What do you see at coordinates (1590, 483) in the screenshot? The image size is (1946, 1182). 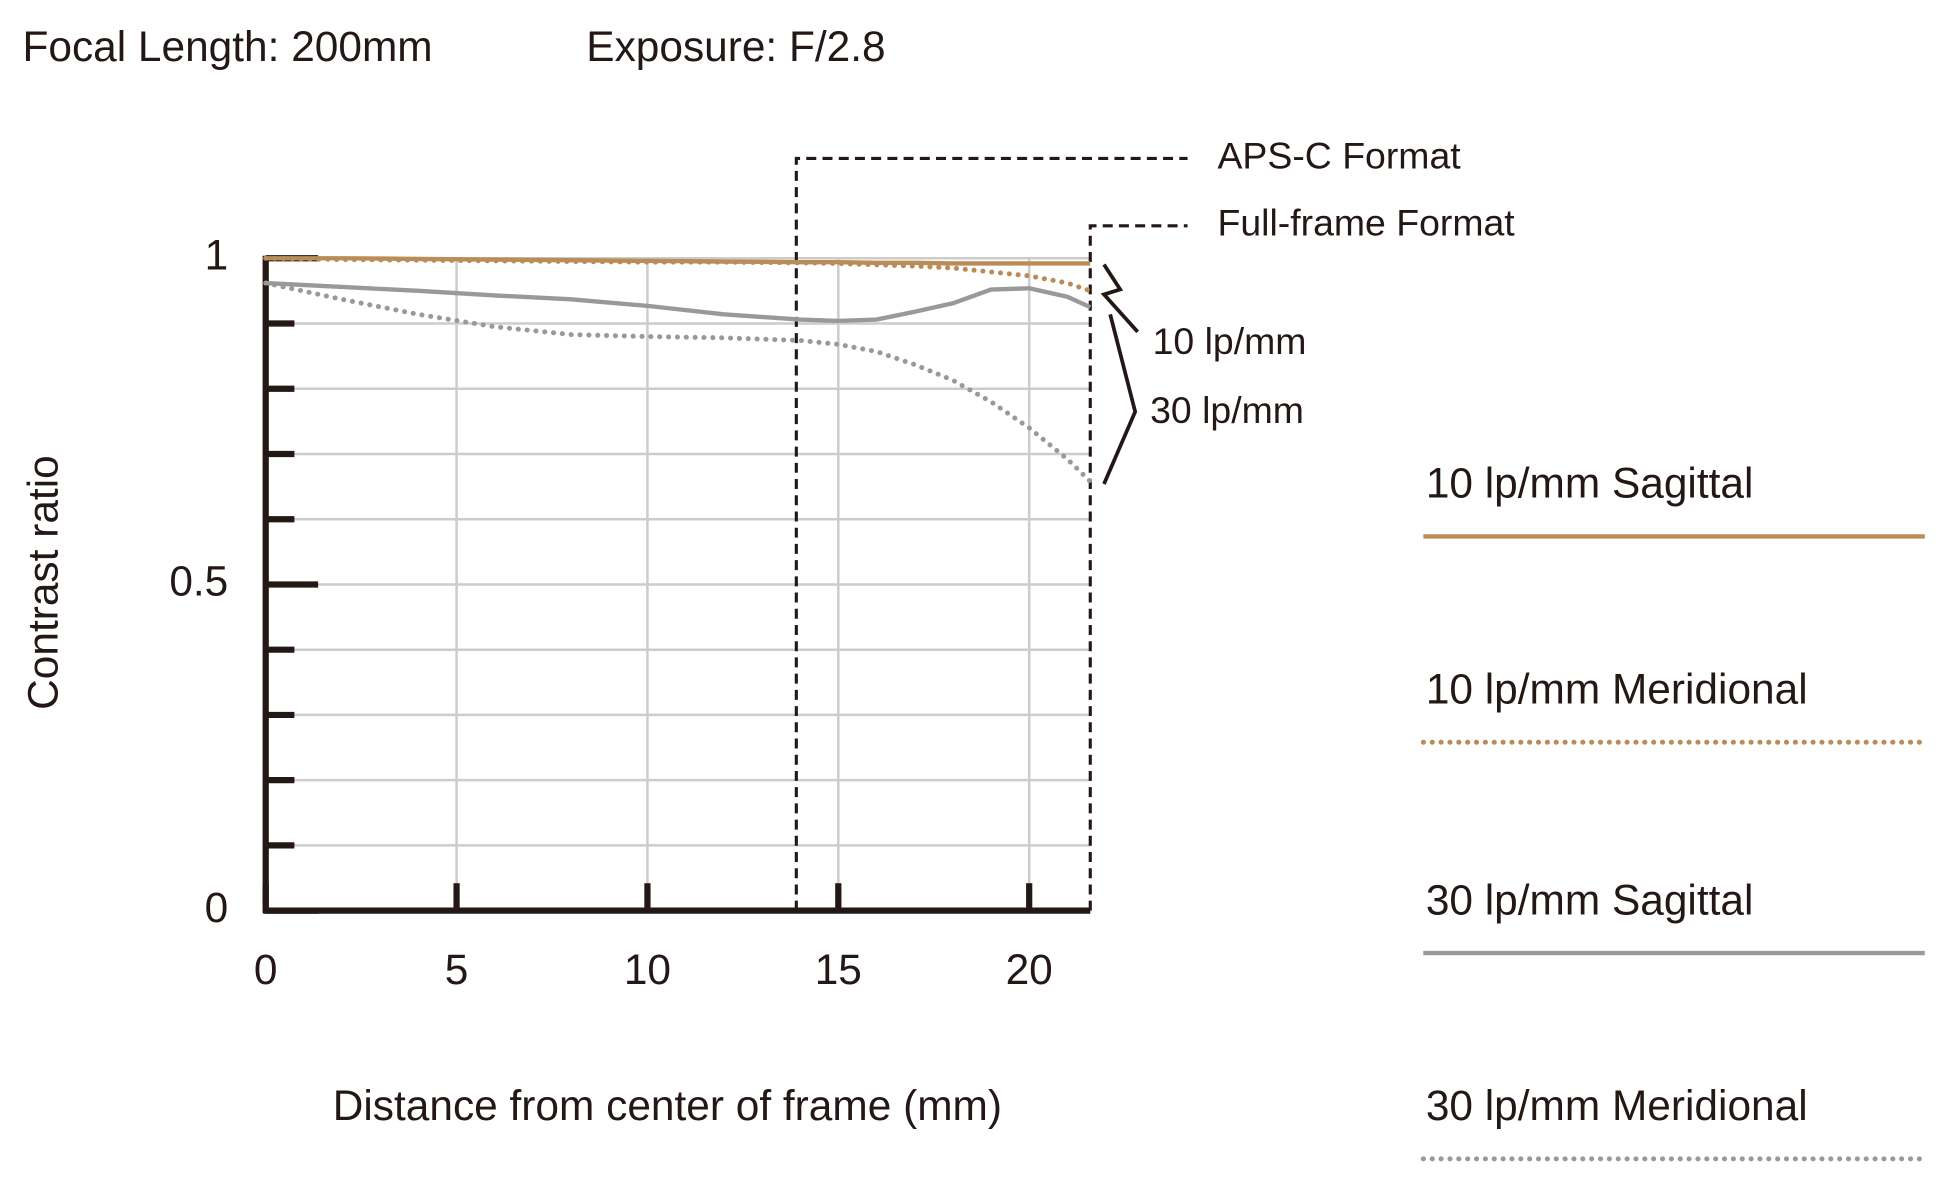 I see `legend-label: 10 lp/mm Sagittal` at bounding box center [1590, 483].